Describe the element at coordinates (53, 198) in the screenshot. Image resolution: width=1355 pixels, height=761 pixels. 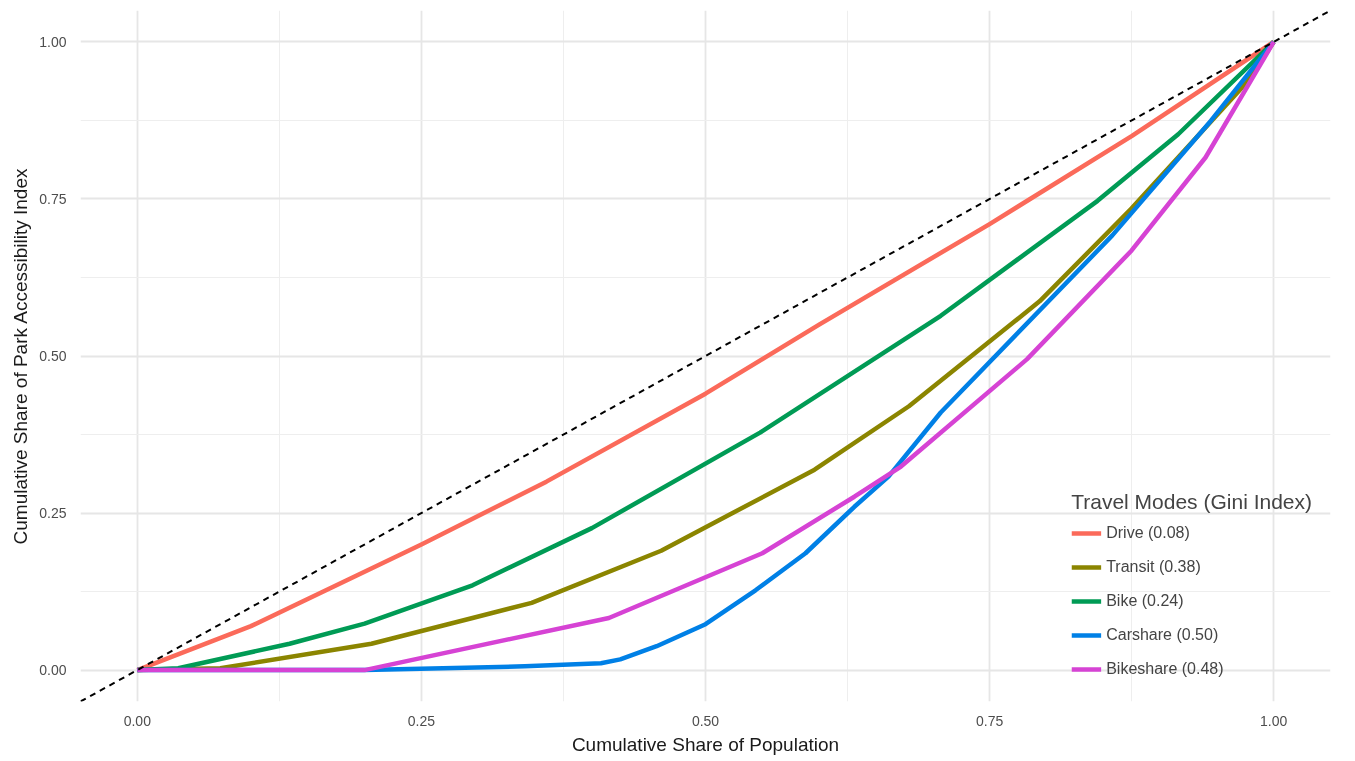
I see `y-tick-label: 0.75` at that location.